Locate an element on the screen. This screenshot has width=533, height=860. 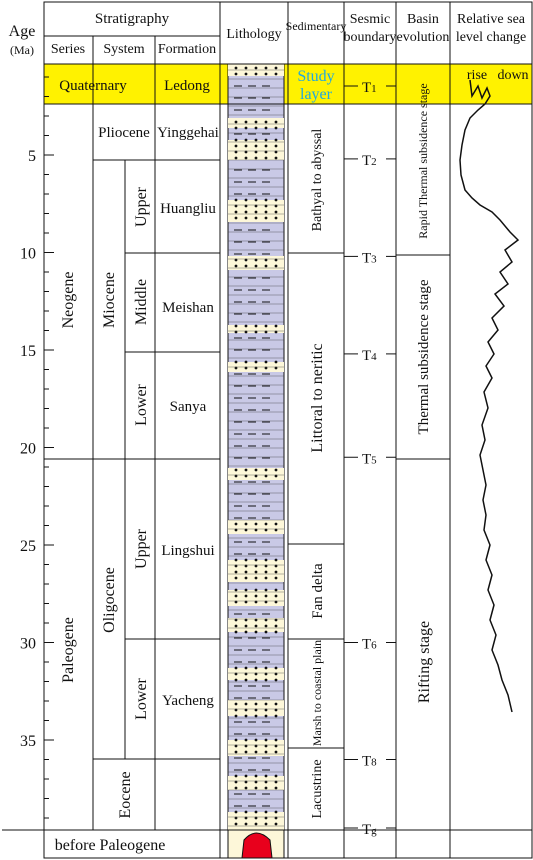
age-tick-label: 15 is located at coordinates (28, 351).